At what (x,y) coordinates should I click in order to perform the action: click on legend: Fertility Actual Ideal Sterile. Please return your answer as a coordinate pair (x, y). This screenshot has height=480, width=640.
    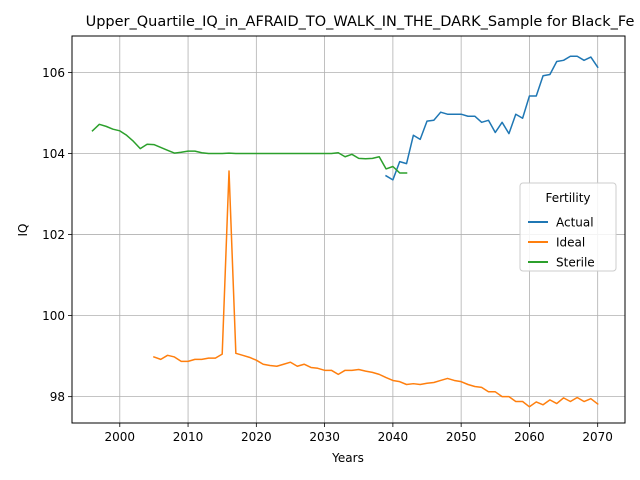
    Looking at the image, I should click on (568, 227).